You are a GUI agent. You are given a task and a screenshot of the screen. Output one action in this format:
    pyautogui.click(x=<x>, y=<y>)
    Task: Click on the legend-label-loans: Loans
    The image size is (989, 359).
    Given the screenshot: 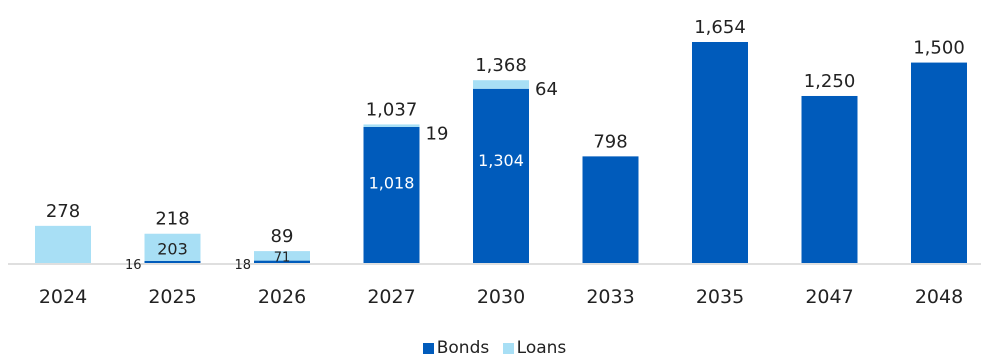 What is the action you would take?
    pyautogui.click(x=541, y=348)
    